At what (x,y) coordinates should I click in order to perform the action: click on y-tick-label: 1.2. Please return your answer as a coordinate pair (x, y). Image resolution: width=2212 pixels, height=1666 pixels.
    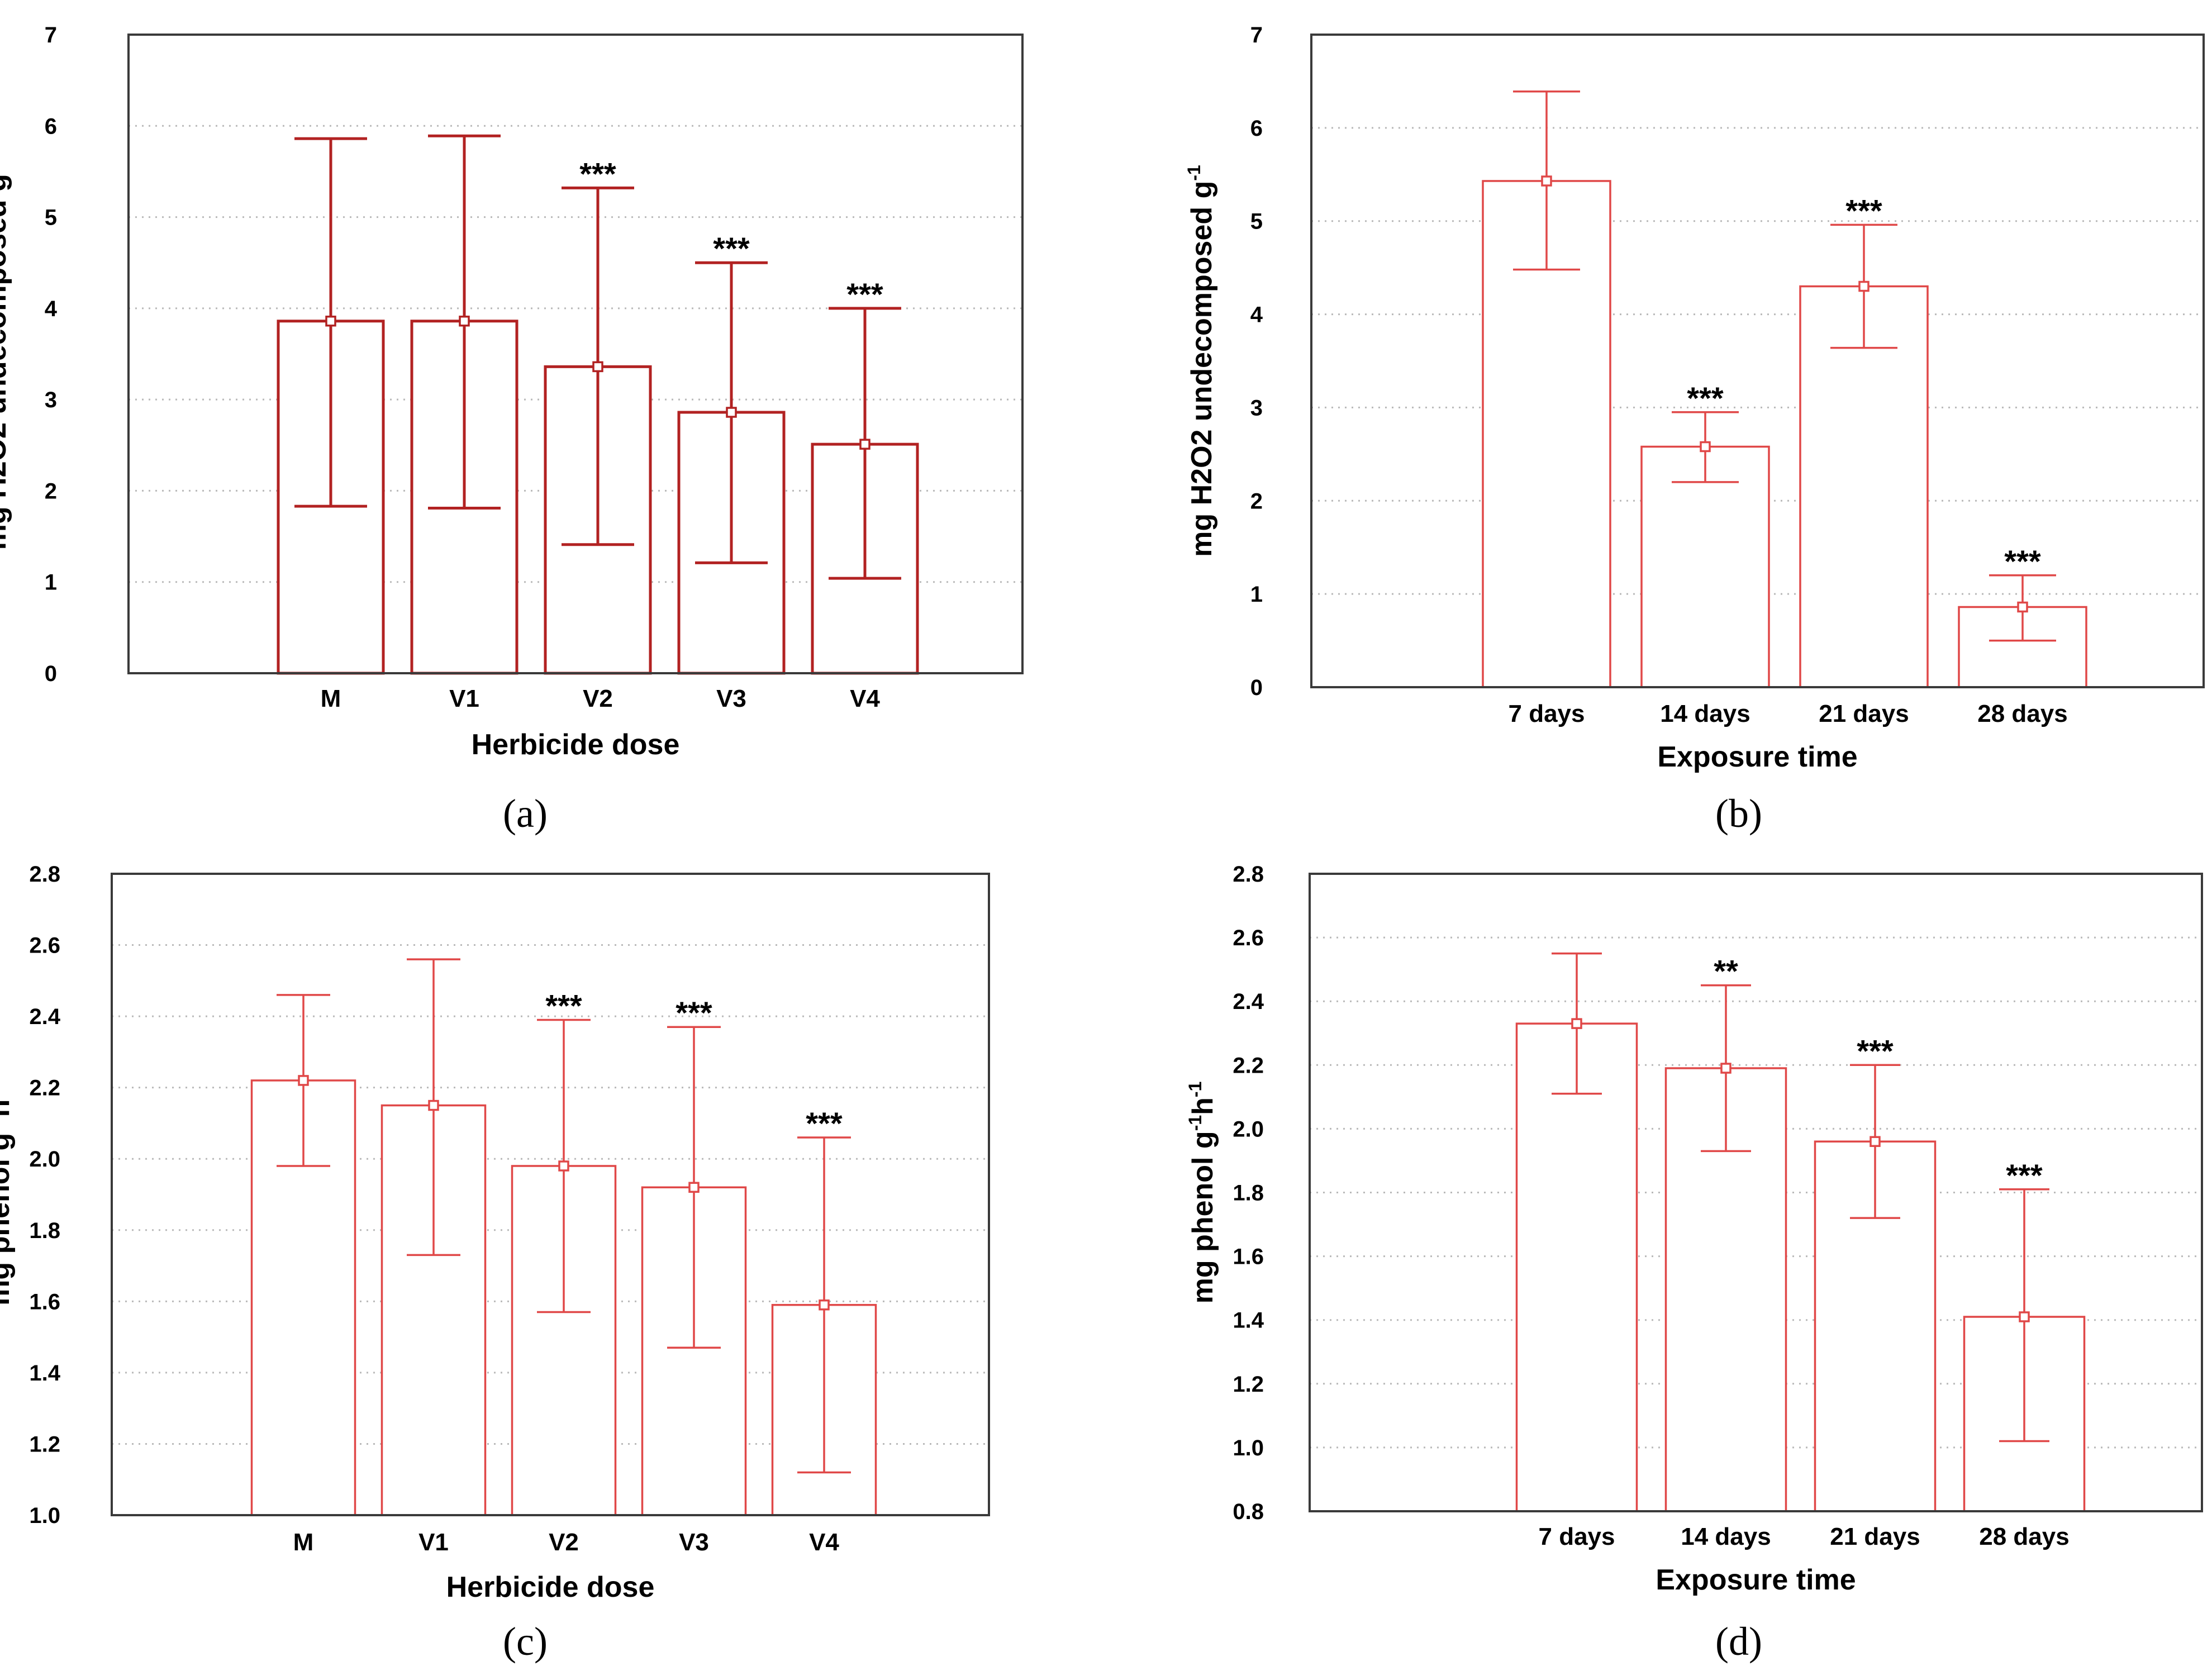
    Looking at the image, I should click on (44, 1444).